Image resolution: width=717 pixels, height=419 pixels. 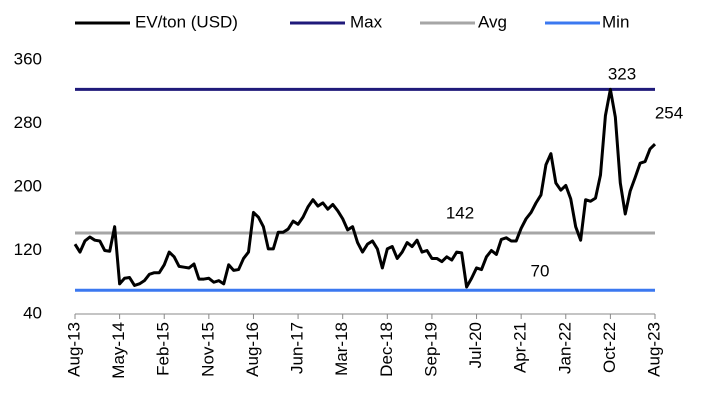 I want to click on reference-label: 70, so click(x=540, y=270).